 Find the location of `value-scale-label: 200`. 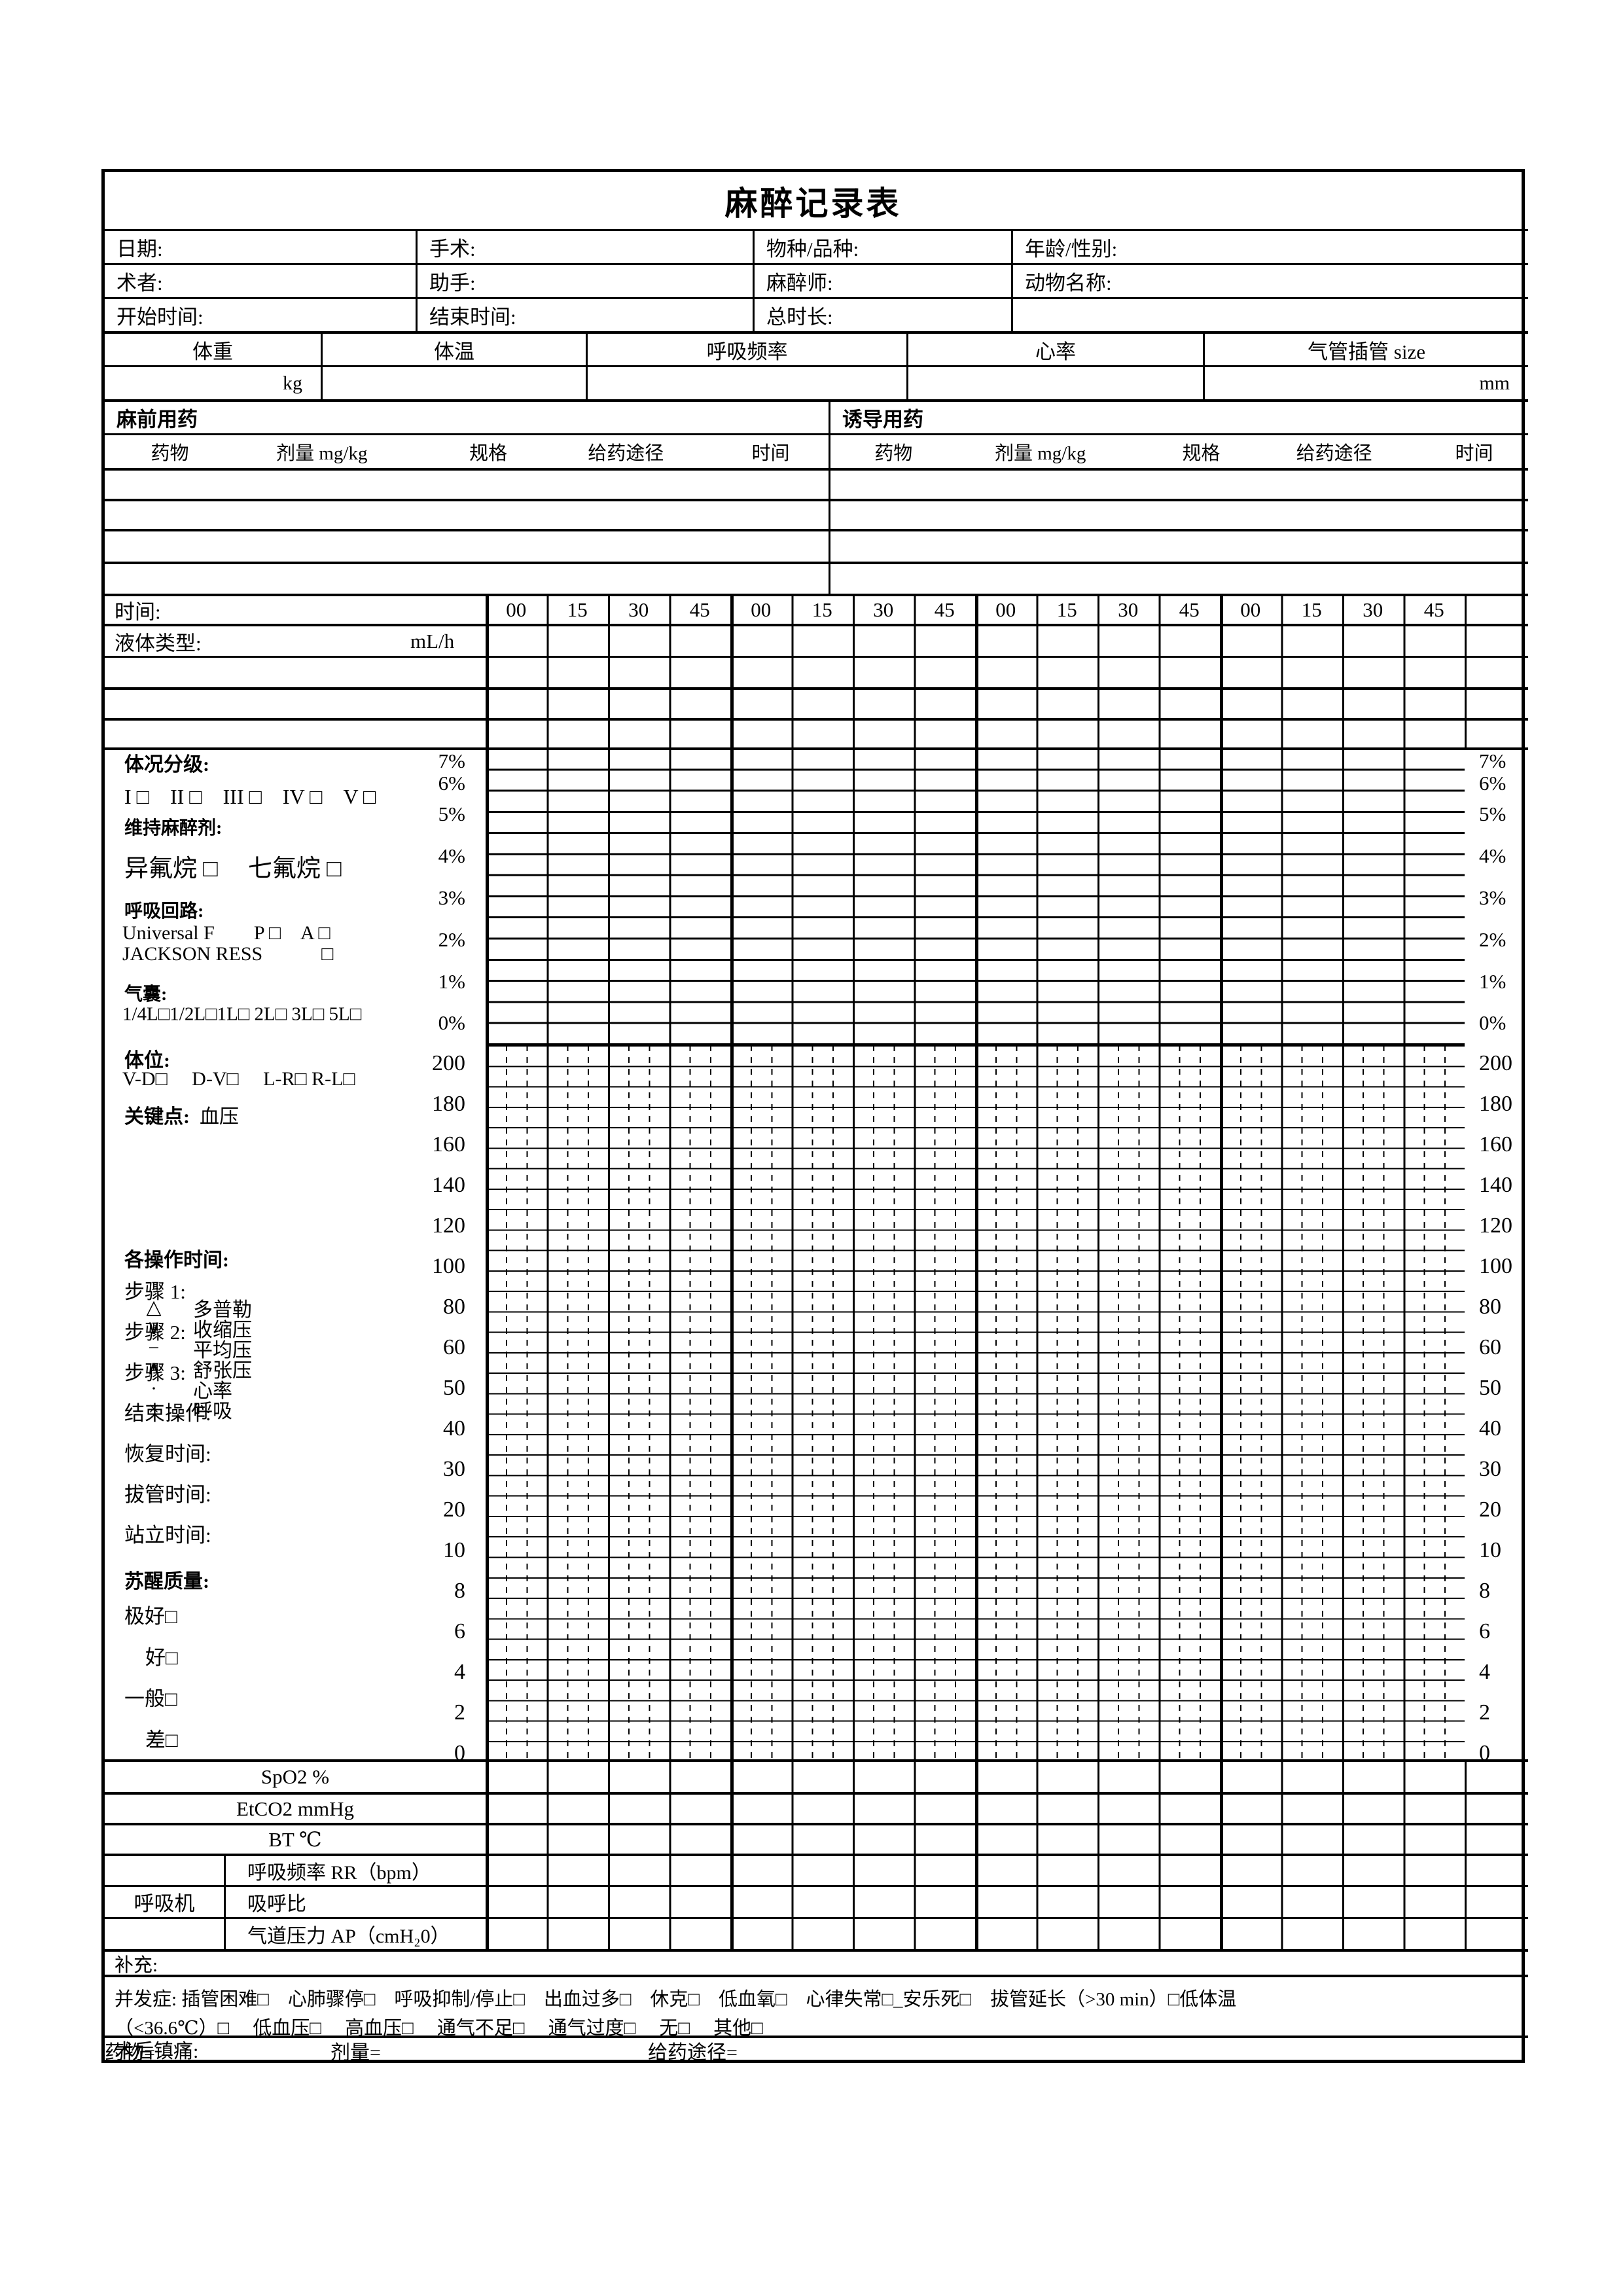

value-scale-label: 200 is located at coordinates (1495, 1063).